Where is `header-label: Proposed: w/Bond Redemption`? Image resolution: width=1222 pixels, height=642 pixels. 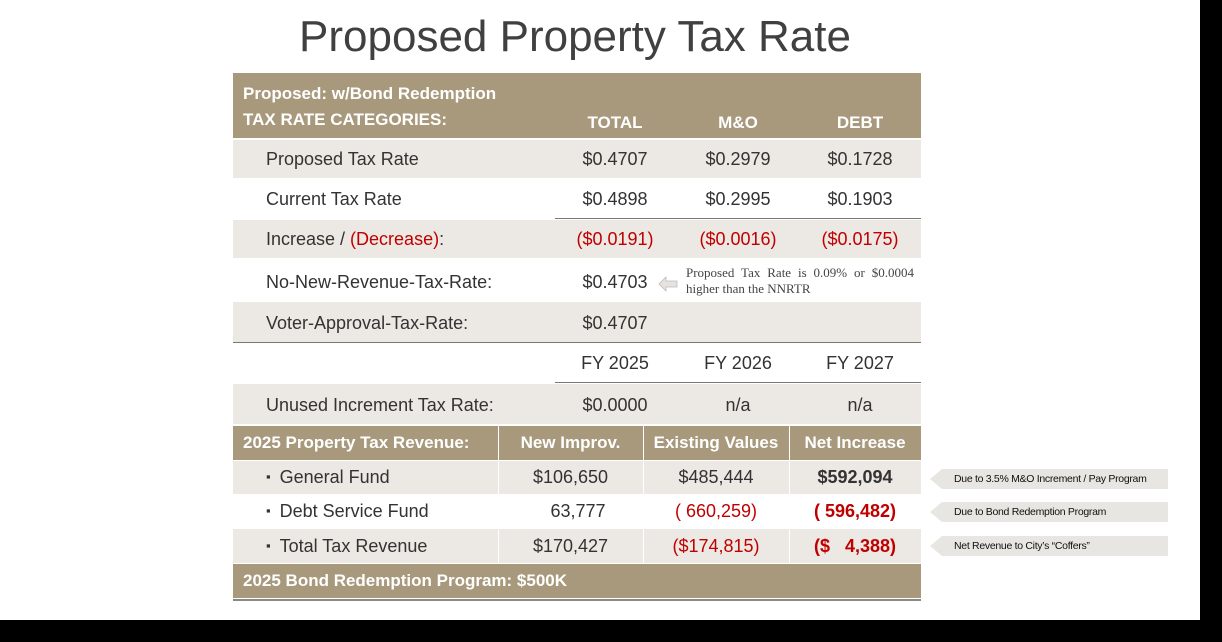 header-label: Proposed: w/Bond Redemption is located at coordinates (370, 93).